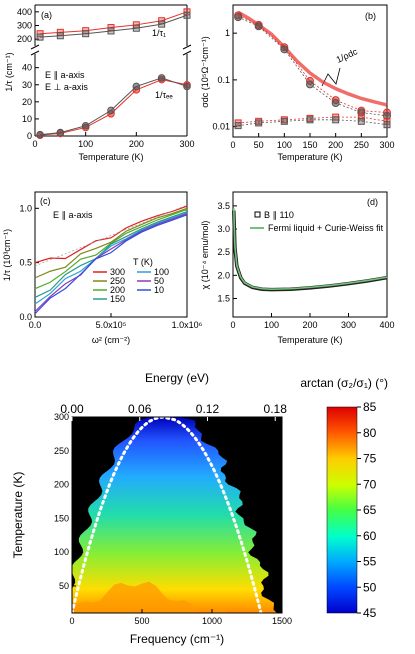 This screenshot has height=654, width=415. What do you see at coordinates (27, 85) in the screenshot?
I see `panel-a-lower-ytick-label: 30` at bounding box center [27, 85].